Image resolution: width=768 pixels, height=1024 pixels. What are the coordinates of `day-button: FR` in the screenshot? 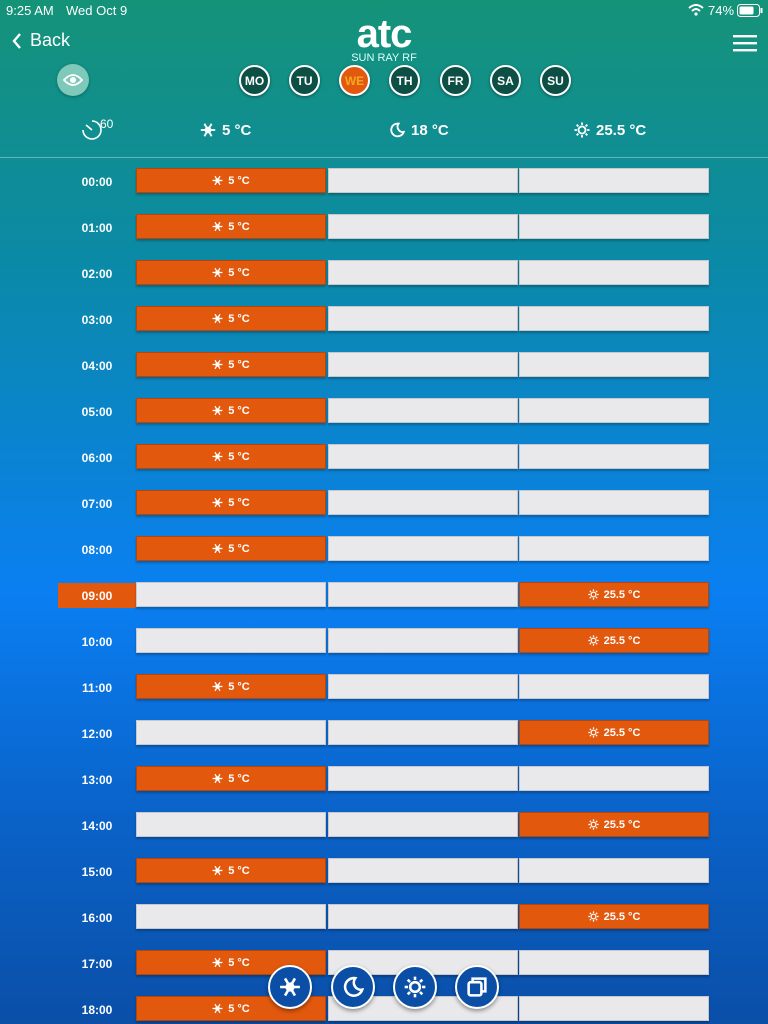 It's located at (455, 80).